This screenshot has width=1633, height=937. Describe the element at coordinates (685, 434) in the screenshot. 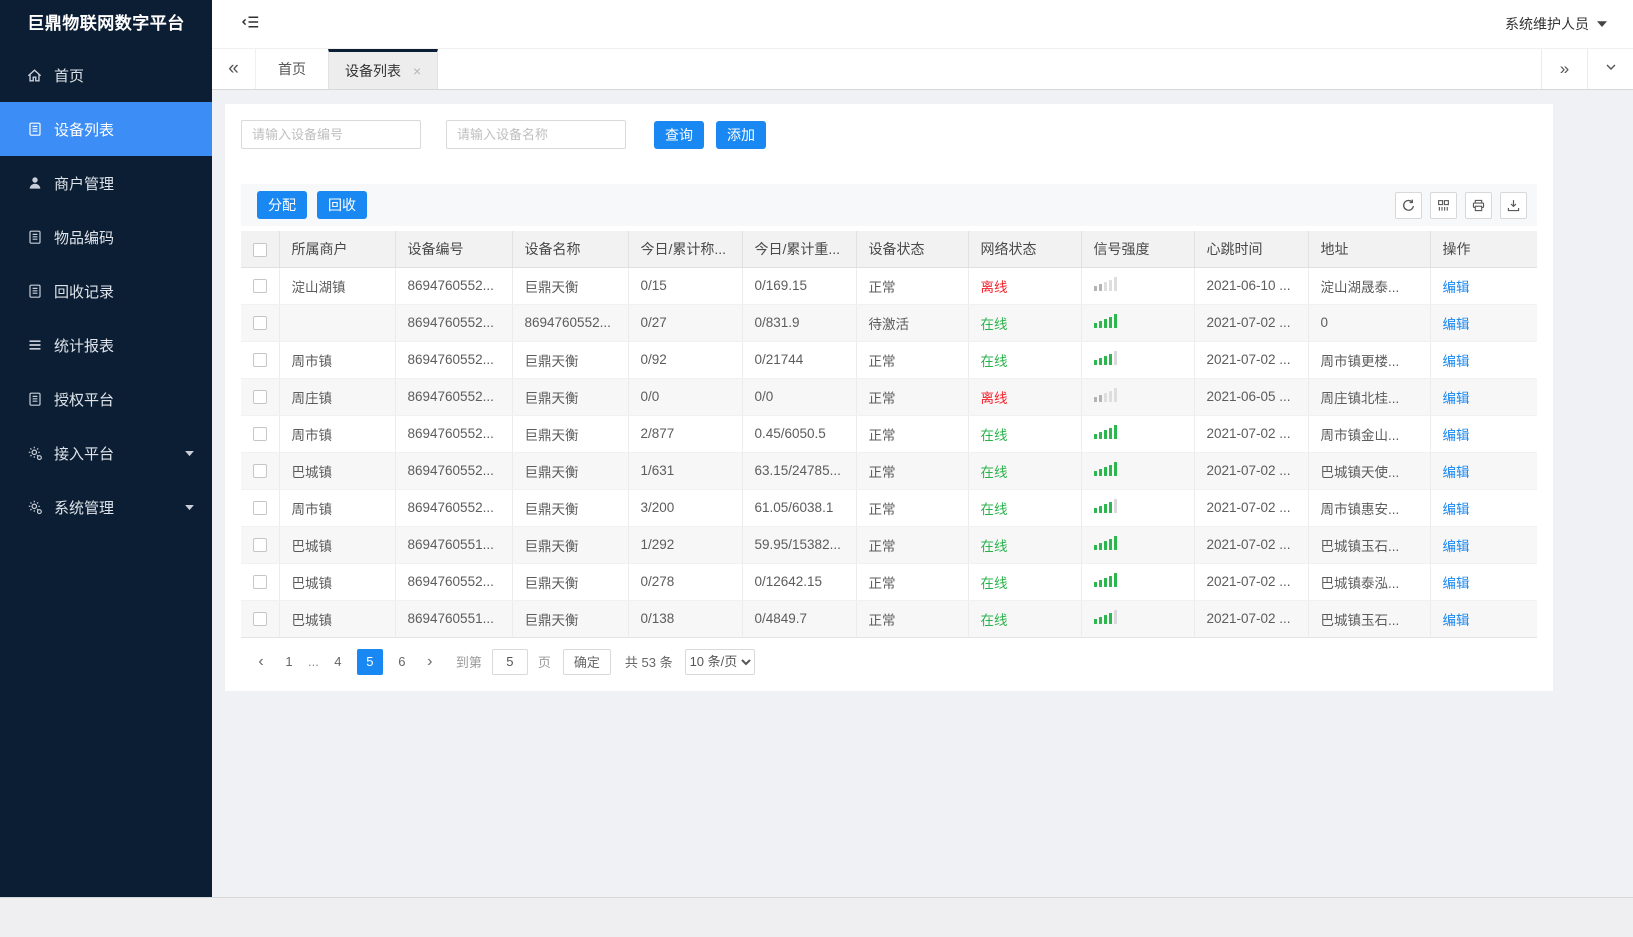

I see `cell-today-count: 2/877` at that location.